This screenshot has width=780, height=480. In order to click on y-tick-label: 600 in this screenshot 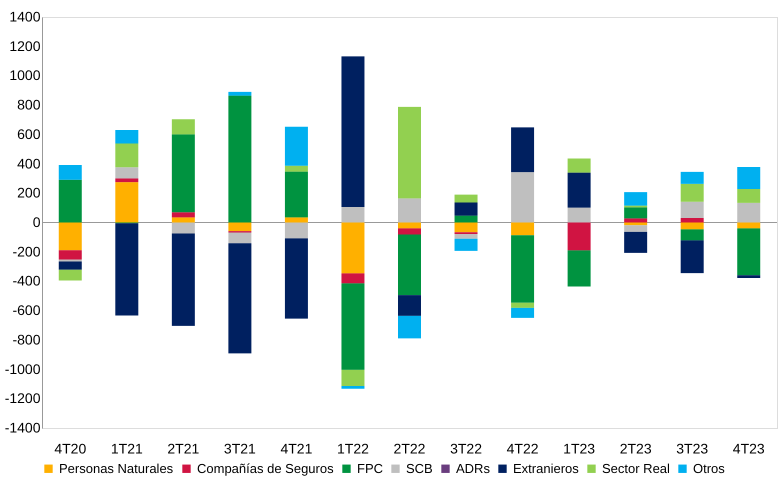, I will do `click(29, 134)`.